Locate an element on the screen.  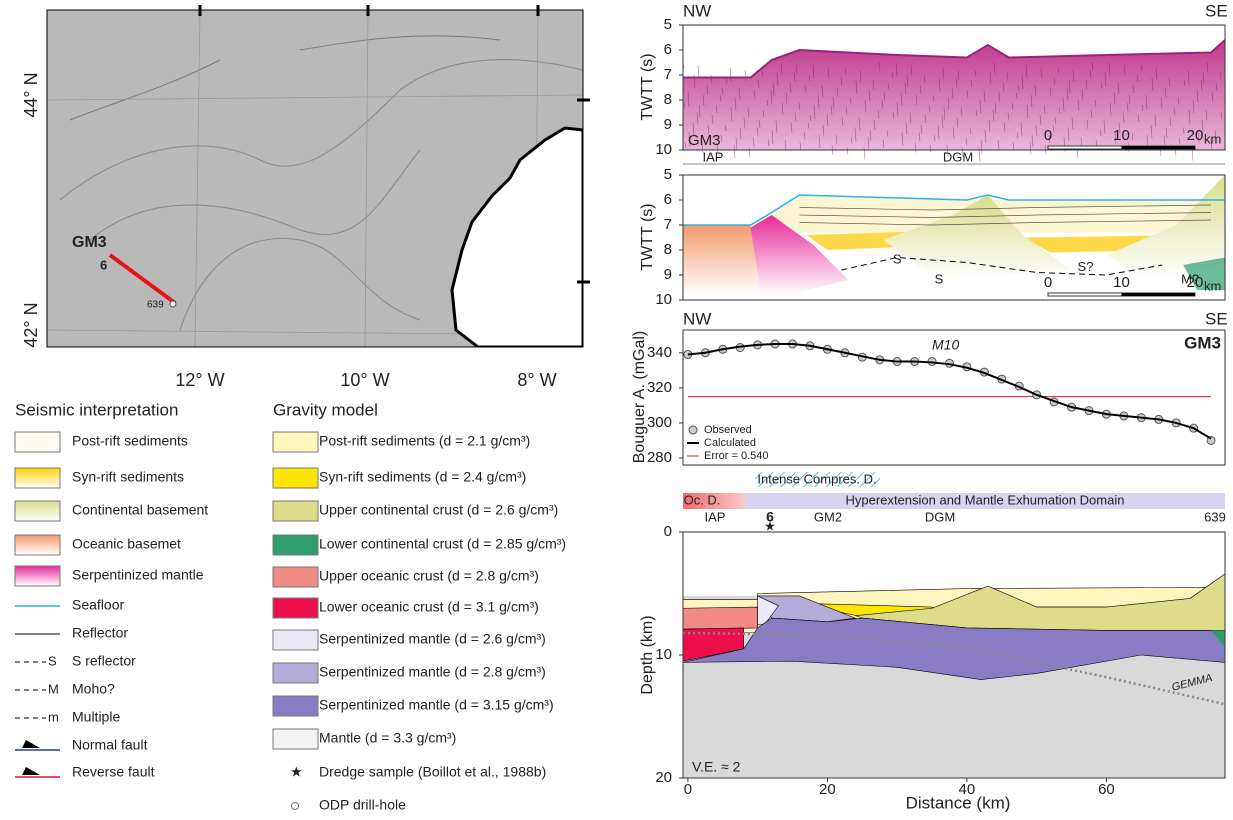
legend-symbol: S is located at coordinates (52, 660).